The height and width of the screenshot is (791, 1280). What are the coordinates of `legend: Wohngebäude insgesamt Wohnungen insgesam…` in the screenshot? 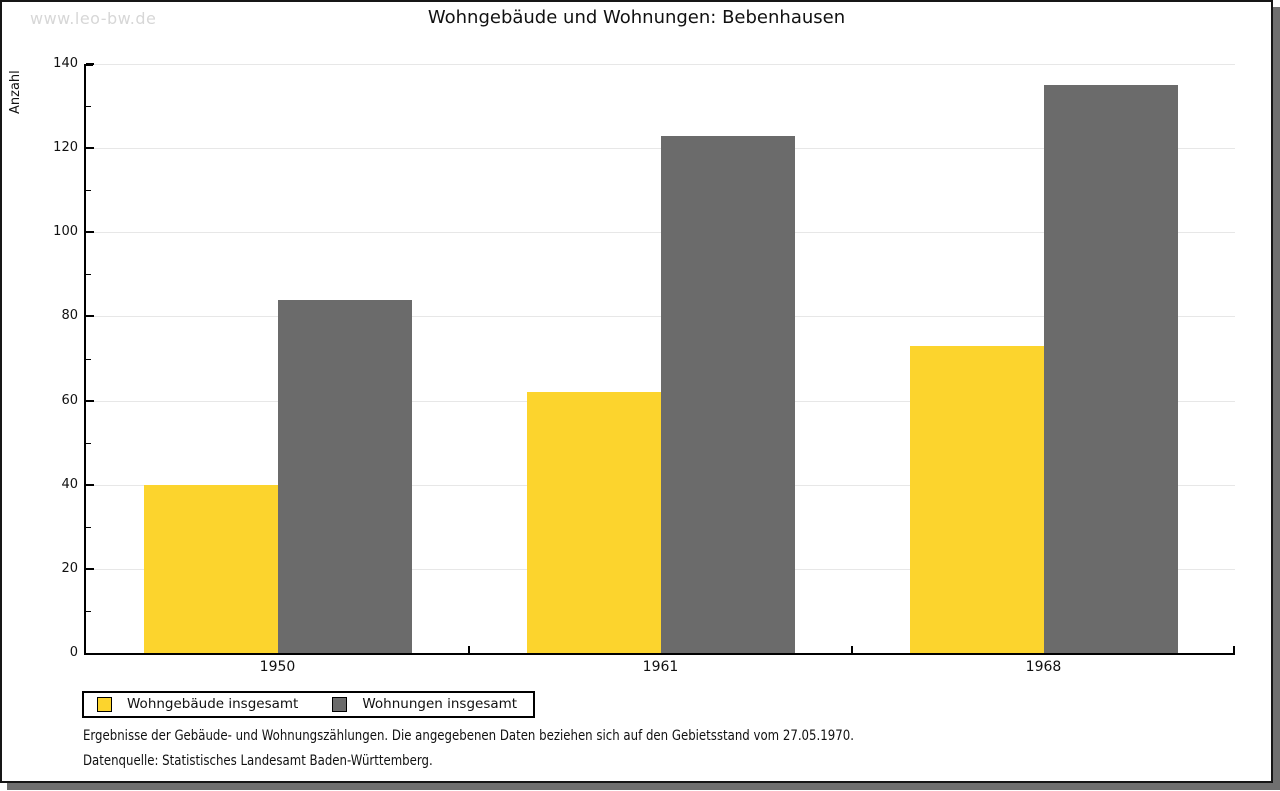 It's located at (309, 704).